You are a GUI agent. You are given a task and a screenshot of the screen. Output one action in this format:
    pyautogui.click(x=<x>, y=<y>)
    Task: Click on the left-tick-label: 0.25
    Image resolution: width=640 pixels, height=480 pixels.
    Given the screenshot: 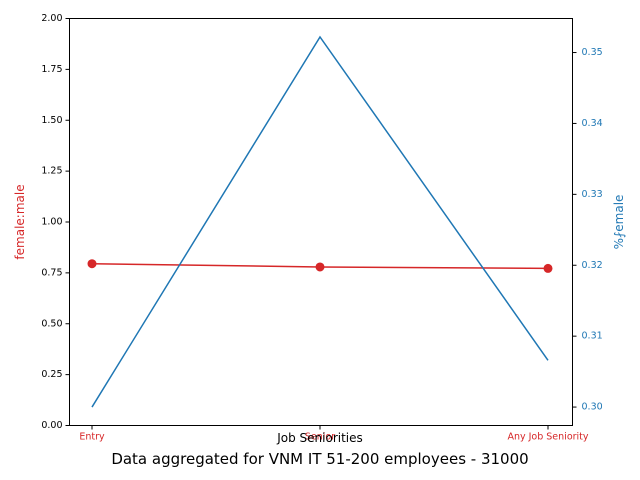 What is the action you would take?
    pyautogui.click(x=51, y=374)
    